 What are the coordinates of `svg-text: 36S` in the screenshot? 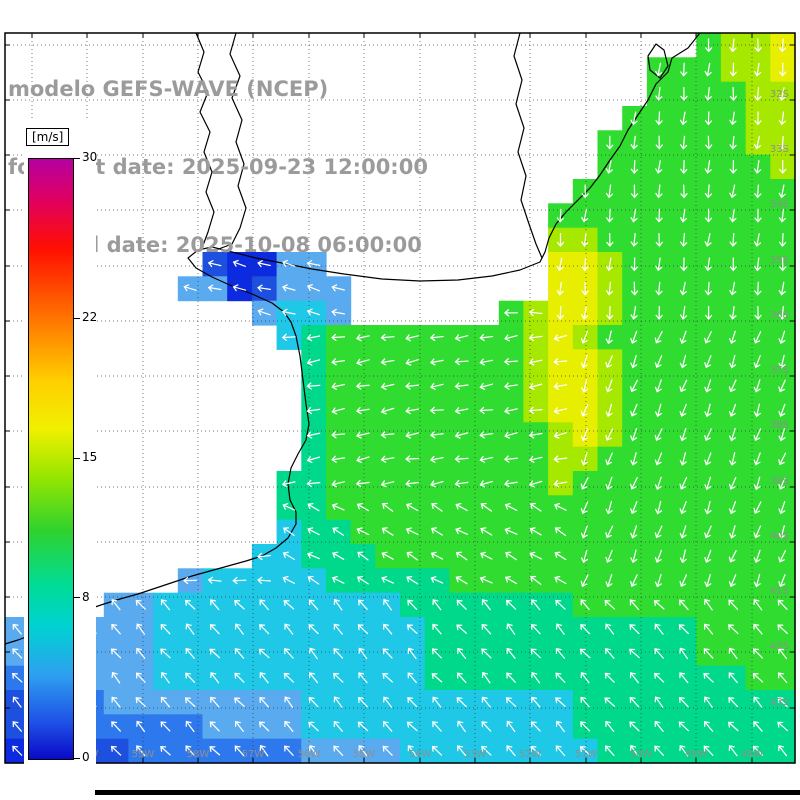 It's located at (779, 315).